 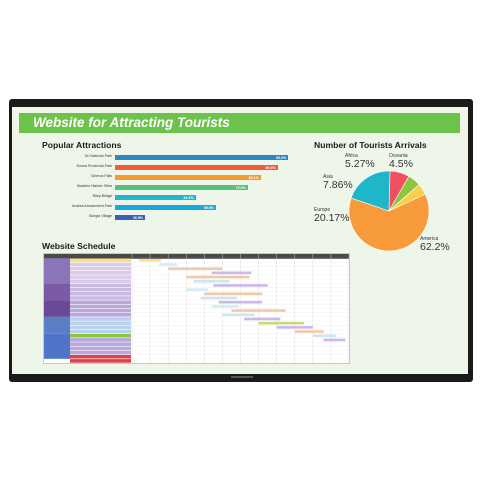 I want to click on attraction-bar: 16.5%, so click(x=130, y=217).